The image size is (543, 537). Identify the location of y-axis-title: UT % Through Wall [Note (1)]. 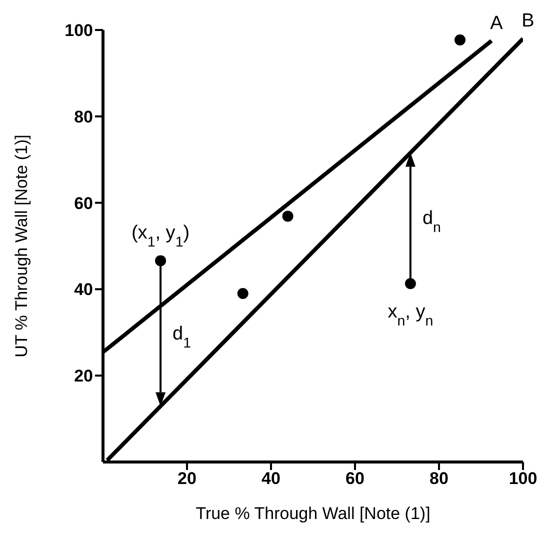
(22, 246).